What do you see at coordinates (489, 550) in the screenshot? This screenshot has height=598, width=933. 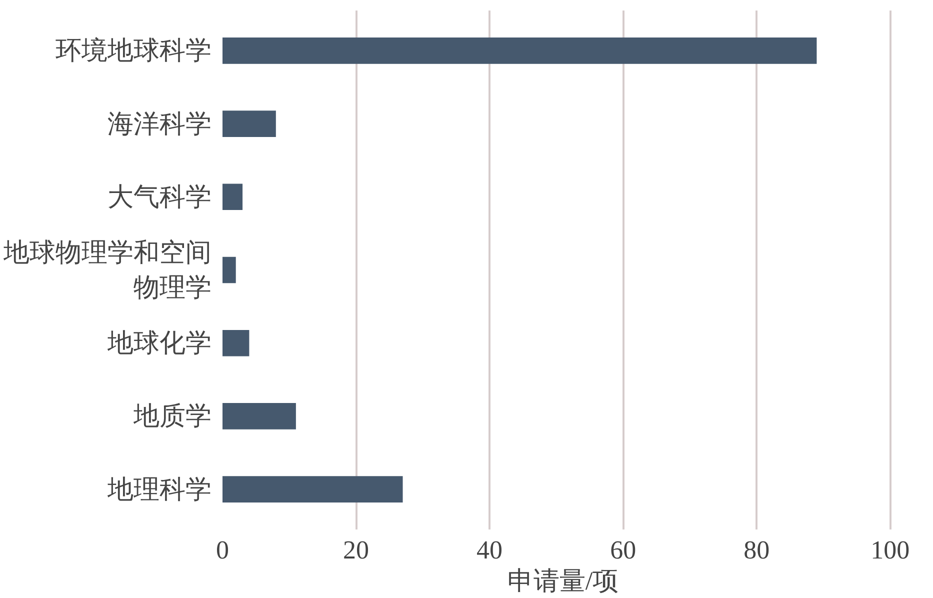 I see `x-tick-label: 40` at bounding box center [489, 550].